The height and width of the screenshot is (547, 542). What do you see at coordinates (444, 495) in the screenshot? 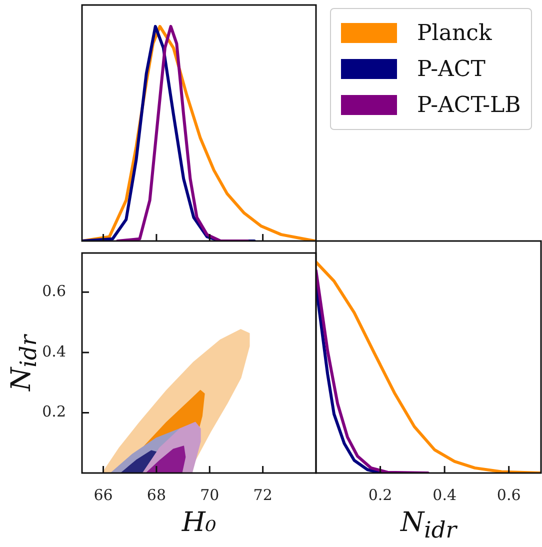
I see `x-tick-label: 0.4` at bounding box center [444, 495].